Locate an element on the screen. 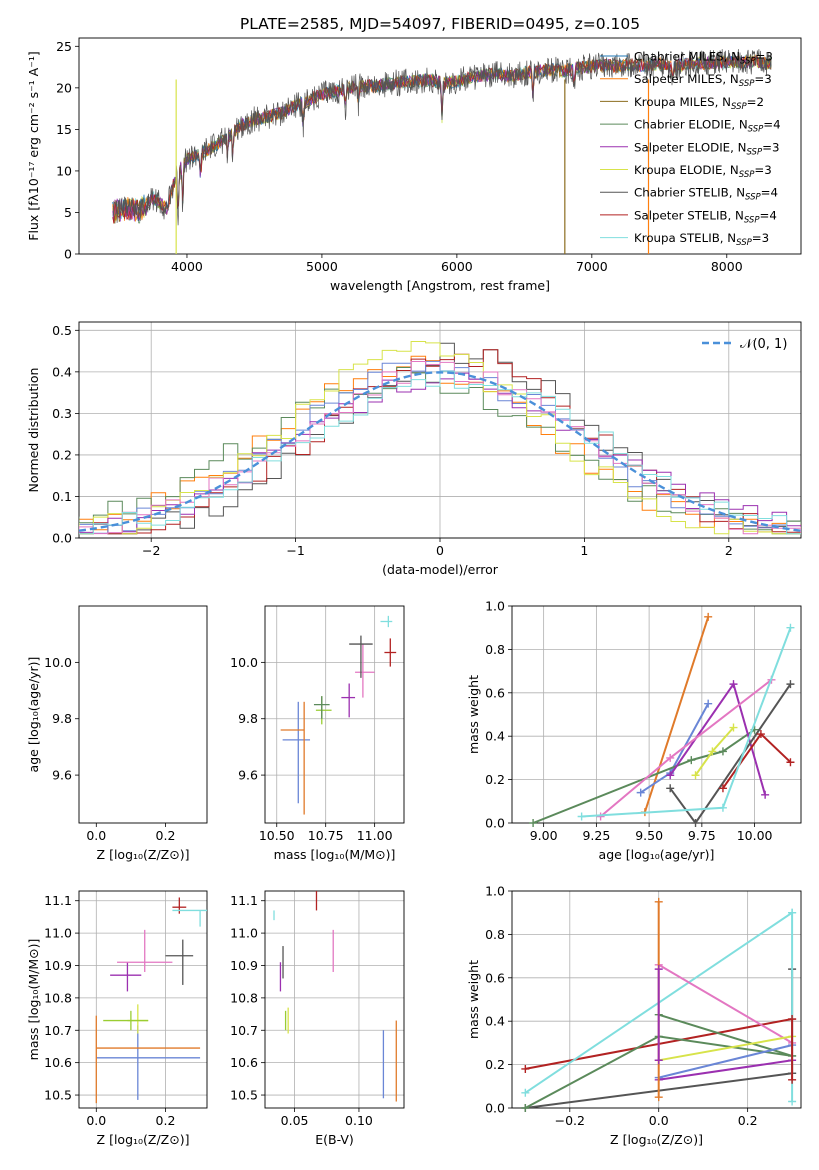 Image resolution: width=819 pixels, height=1170 pixels. x-axis-label: wavelength [Angstrom, rest frame] is located at coordinates (440, 285).